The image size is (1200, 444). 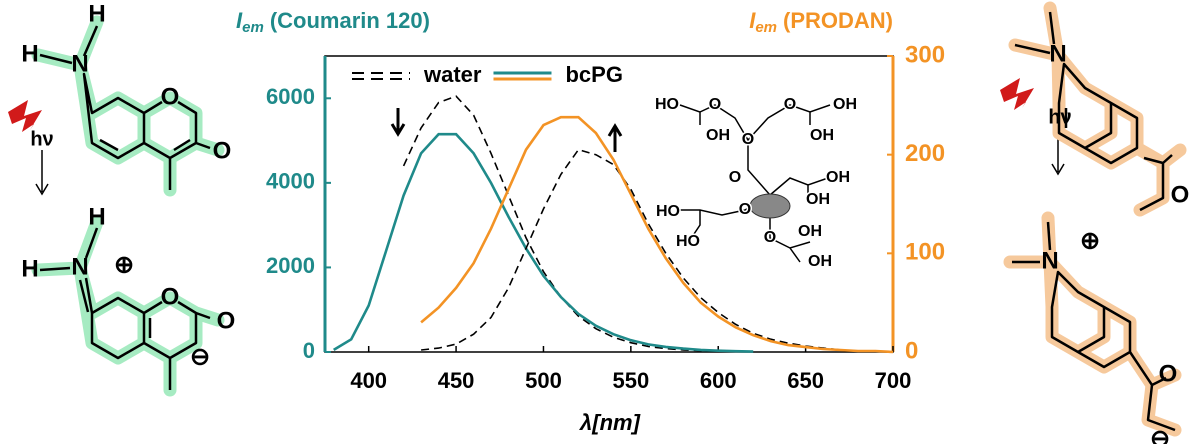 What do you see at coordinates (893, 380) in the screenshot?
I see `x-tick-label: 700` at bounding box center [893, 380].